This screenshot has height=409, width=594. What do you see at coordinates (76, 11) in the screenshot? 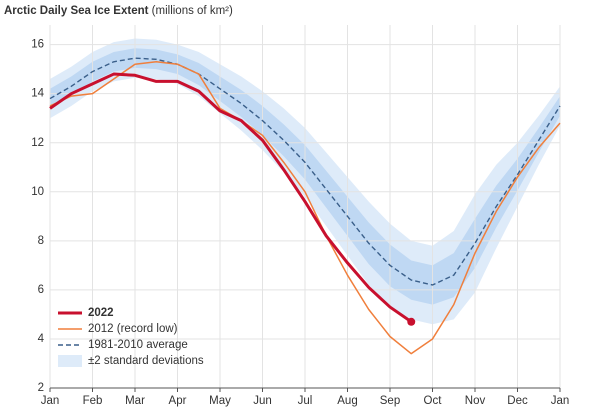
I see `title: Arctic Daily Sea Ice Extent` at bounding box center [76, 11].